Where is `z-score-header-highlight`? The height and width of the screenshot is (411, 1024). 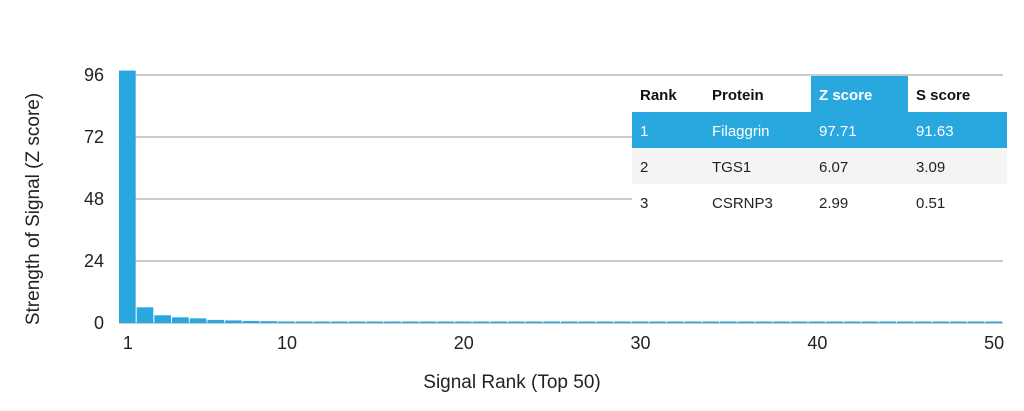
z-score-header-highlight is located at coordinates (859, 94).